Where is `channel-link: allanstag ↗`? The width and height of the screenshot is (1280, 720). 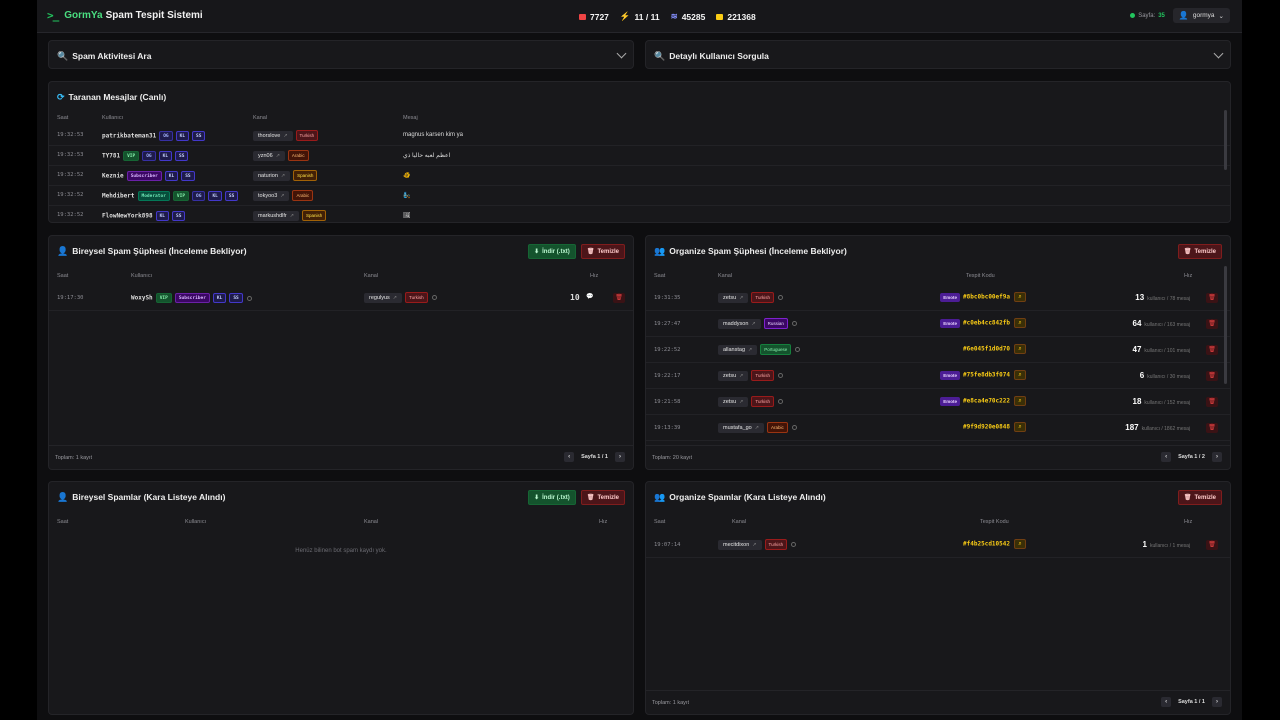 channel-link: allanstag ↗ is located at coordinates (738, 349).